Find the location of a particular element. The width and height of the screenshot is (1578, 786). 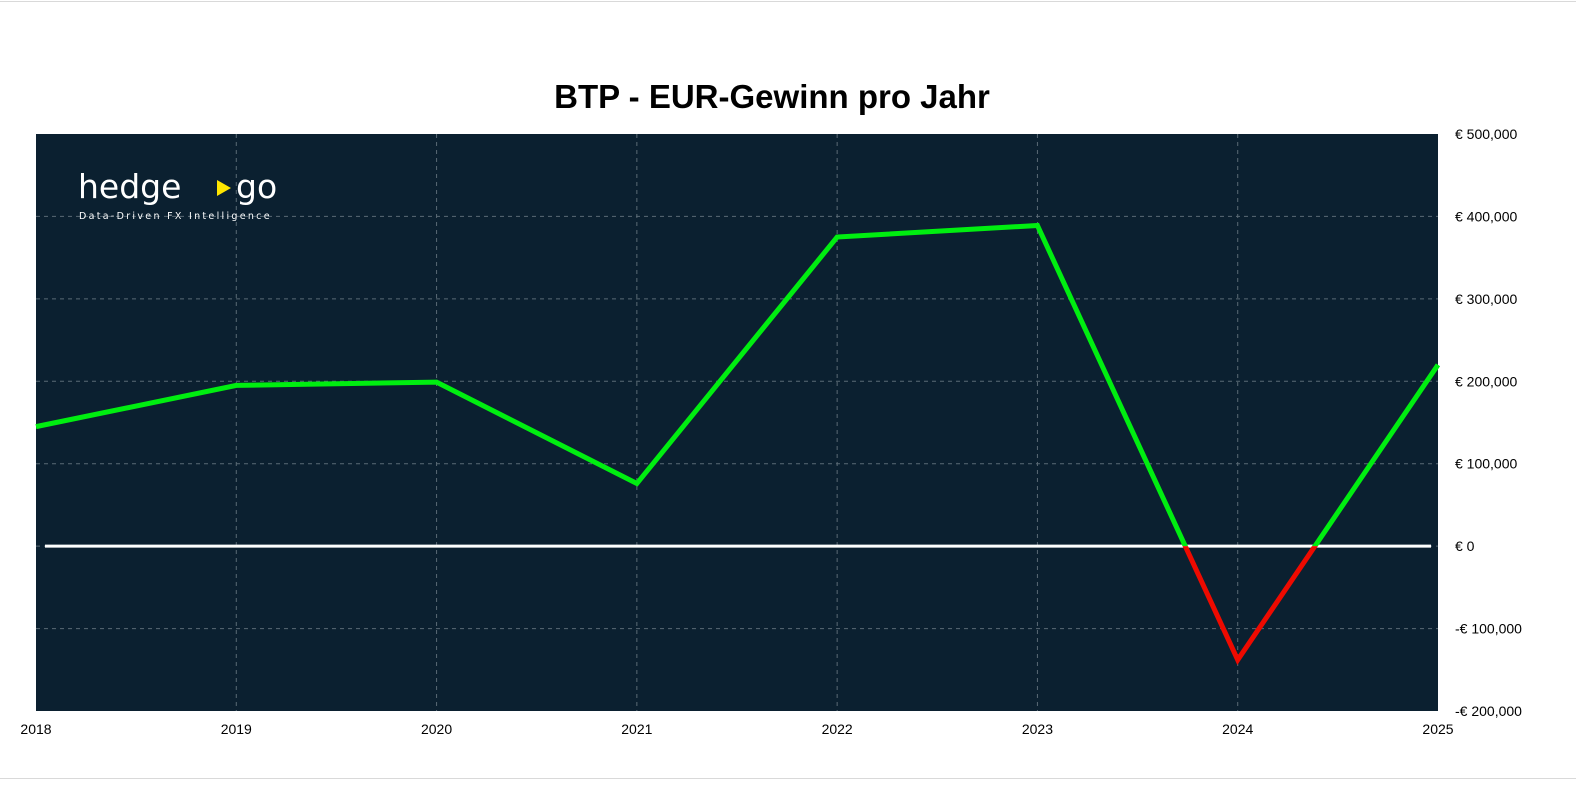

x-tick-label: 2020 is located at coordinates (436, 729).